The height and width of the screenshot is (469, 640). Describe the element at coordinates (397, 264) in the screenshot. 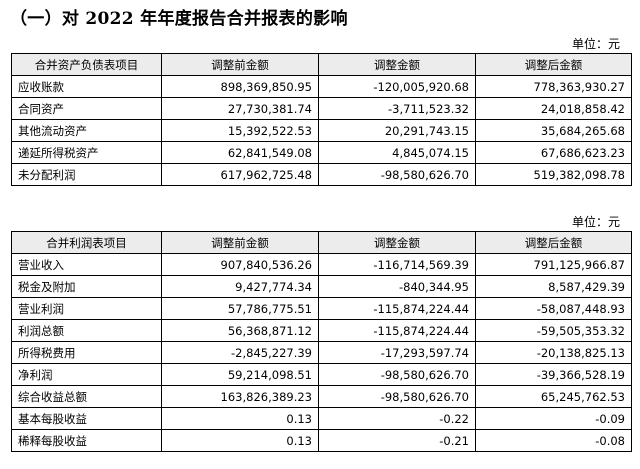

I see `amount-cell: -116,714,569.39` at that location.